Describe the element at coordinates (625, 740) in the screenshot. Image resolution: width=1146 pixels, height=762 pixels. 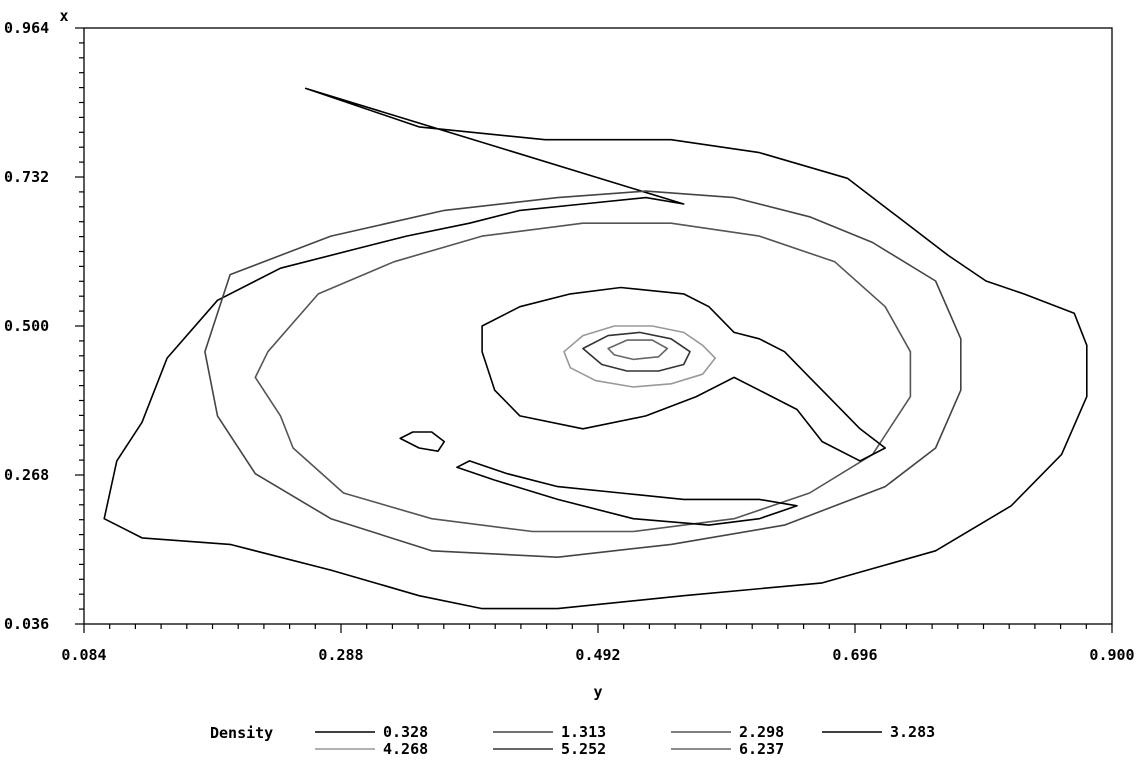
I see `legend: 0.328 1.313 2.298 3.283 4.268 5.252 6.237` at that location.